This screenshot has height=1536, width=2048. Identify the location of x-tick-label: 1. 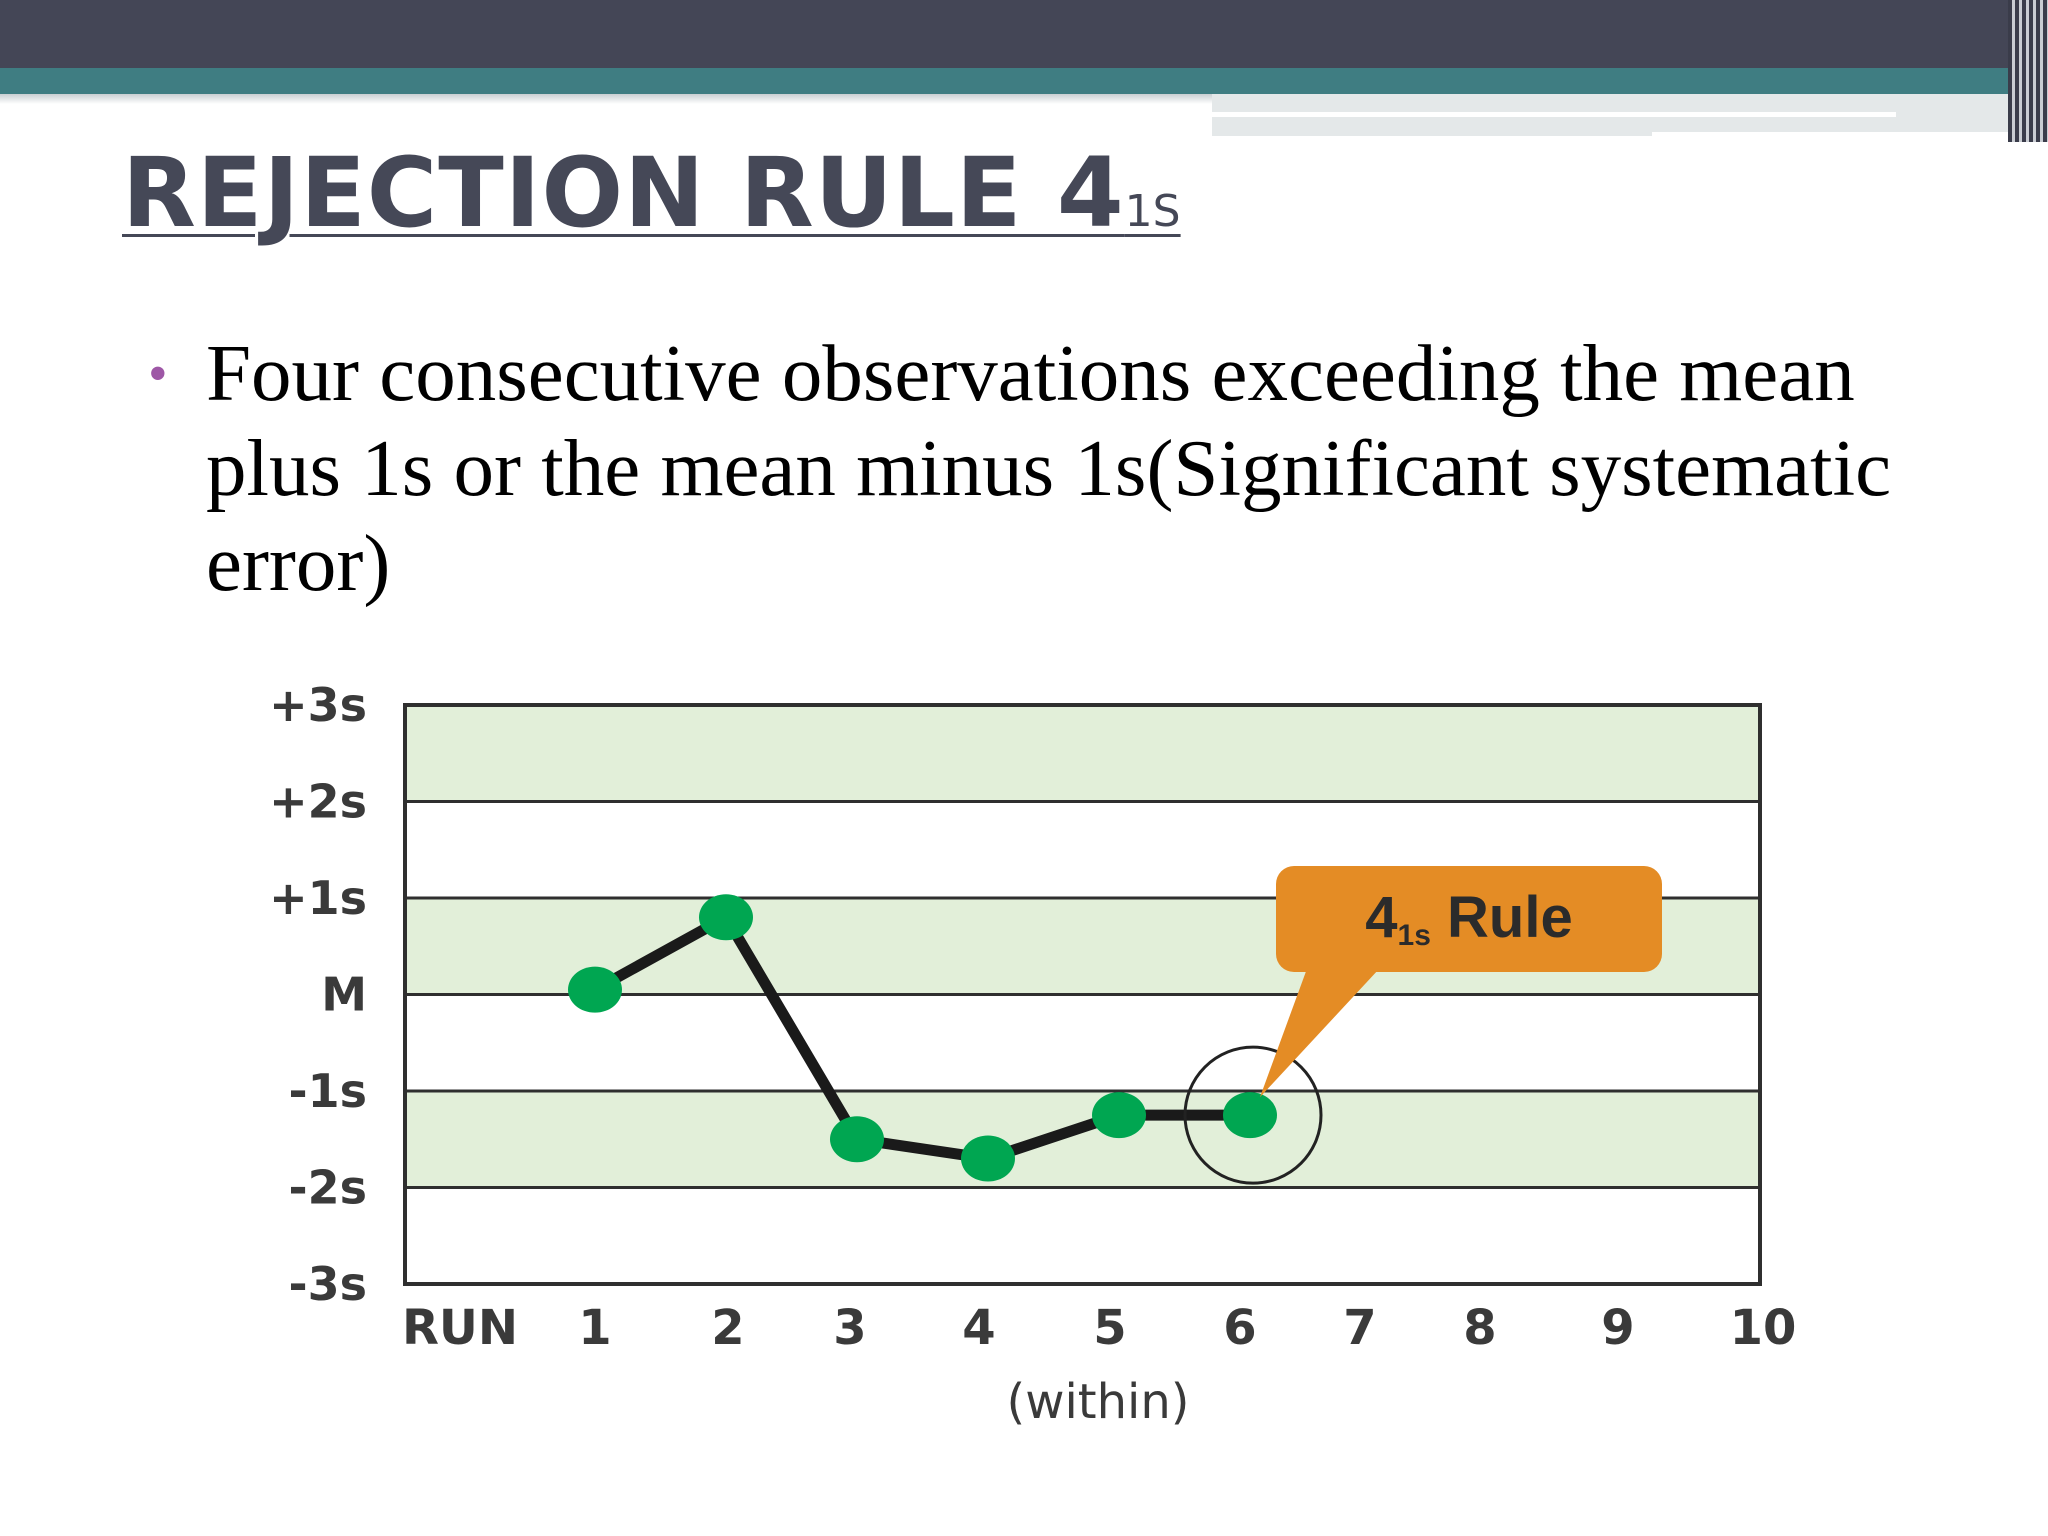
(594, 1328).